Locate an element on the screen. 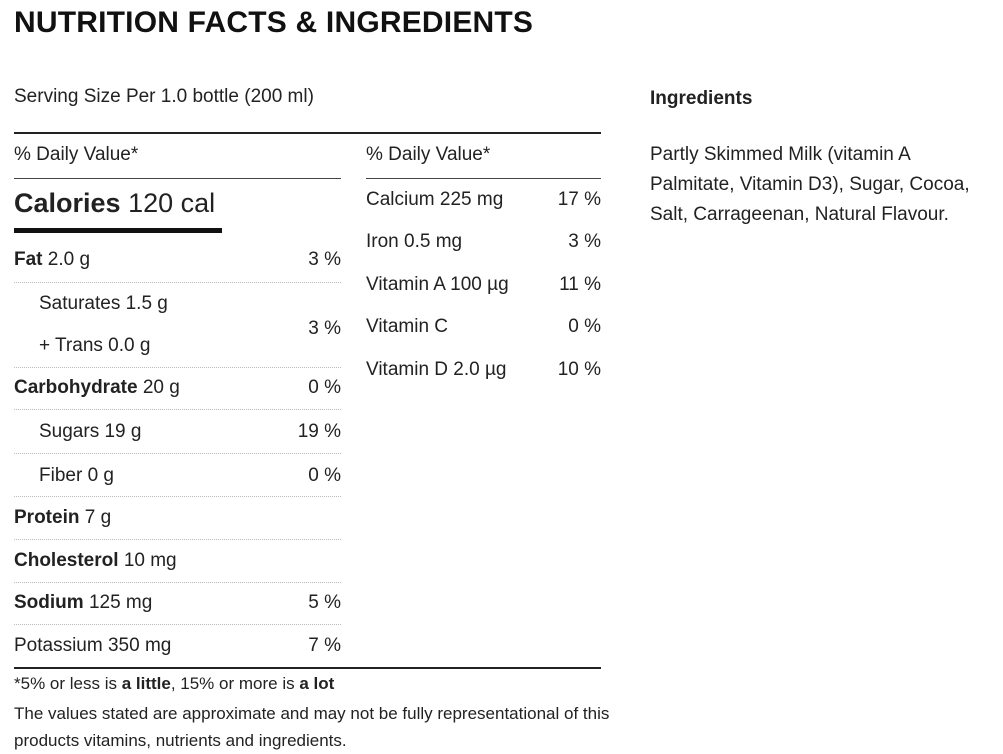  calories-label: Calories is located at coordinates (67, 203).